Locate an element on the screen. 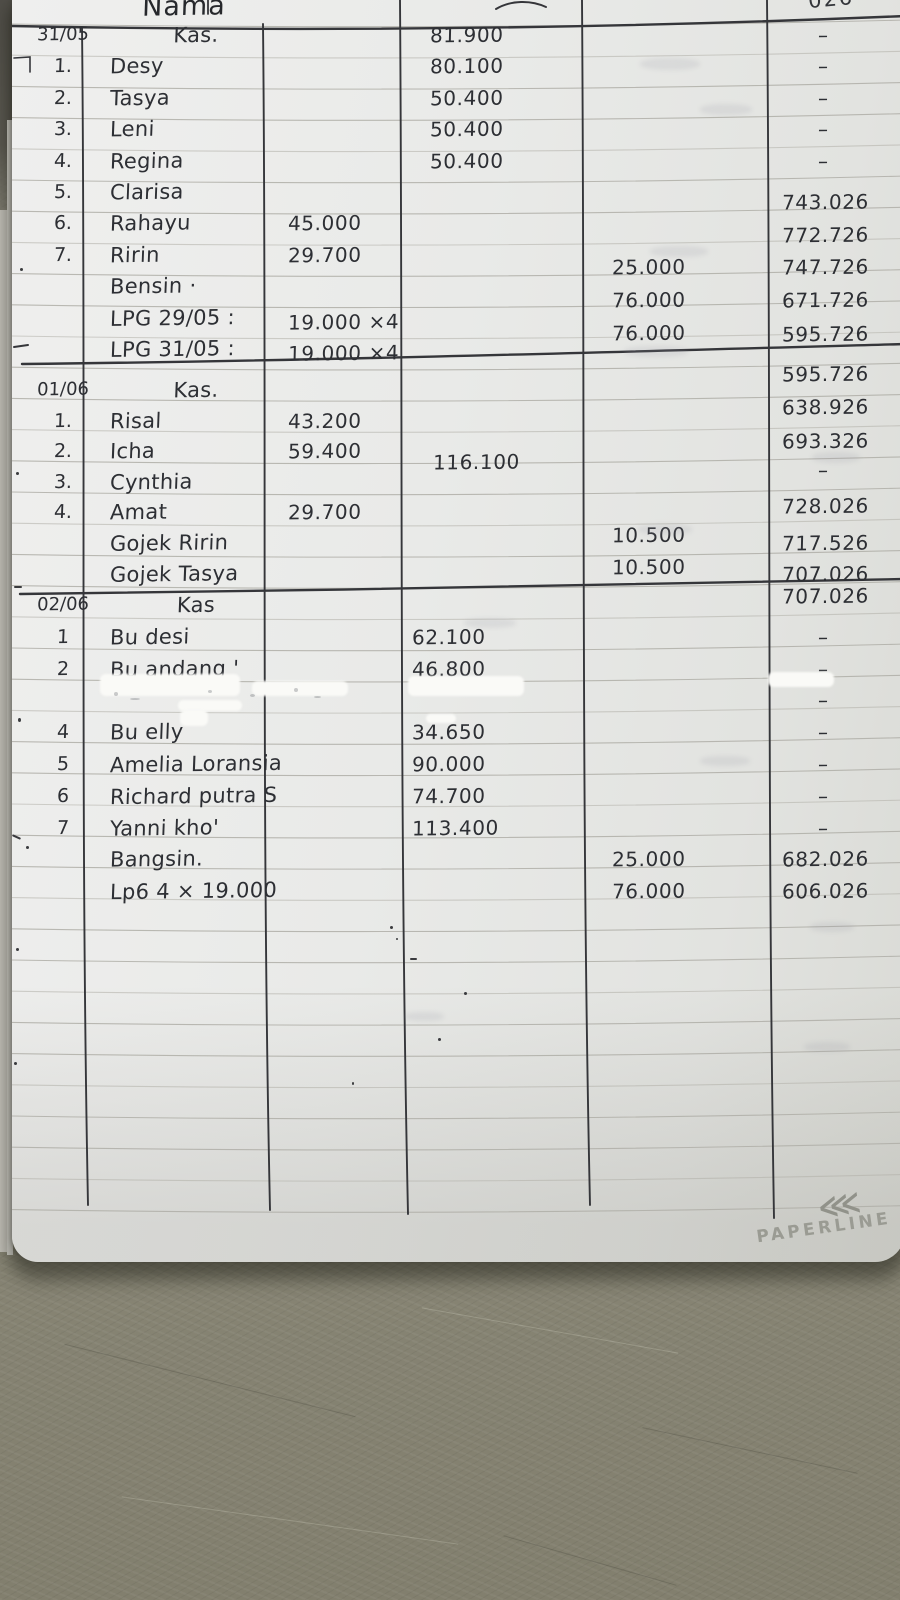 This screenshot has width=900, height=1600. amount-col-a: 19.000 ×4 is located at coordinates (343, 322).